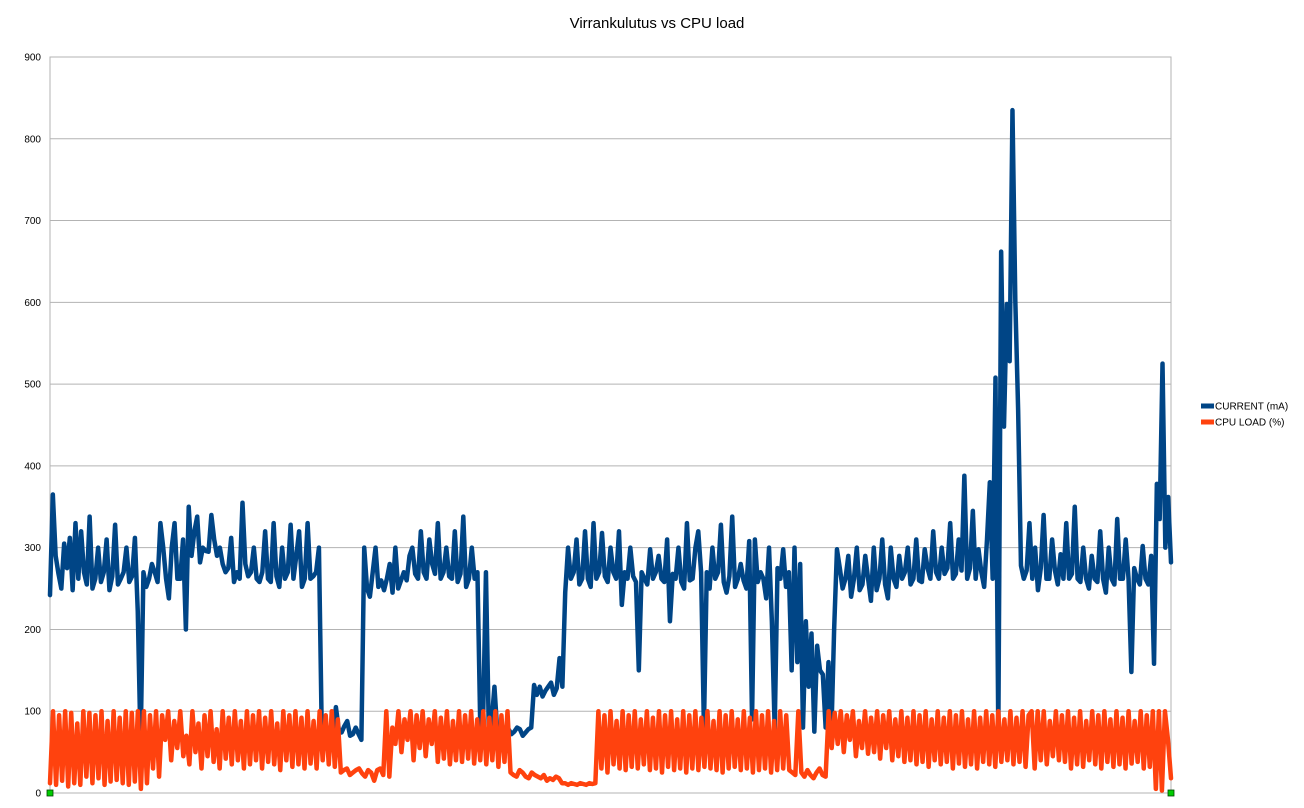  I want to click on y-tick-label-500: 500, so click(32, 385).